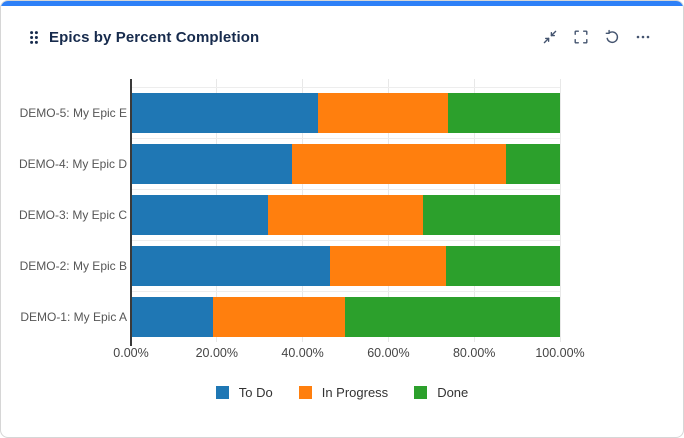 The image size is (684, 438). I want to click on category-label: DEMO-1: My Epic A, so click(73, 316).